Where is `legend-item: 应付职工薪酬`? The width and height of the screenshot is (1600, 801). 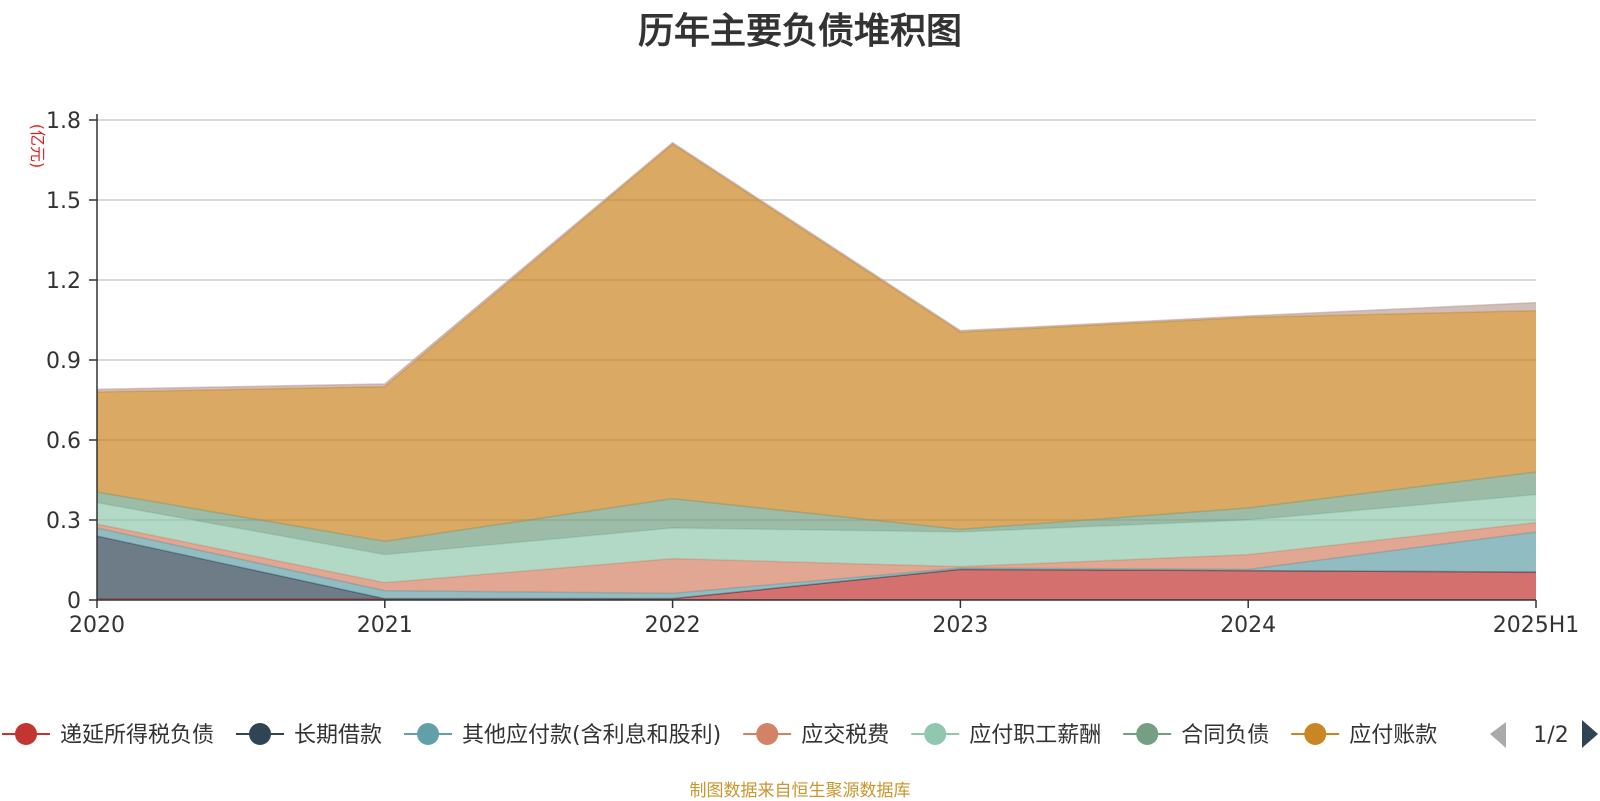
legend-item: 应付职工薪酬 is located at coordinates (1006, 735).